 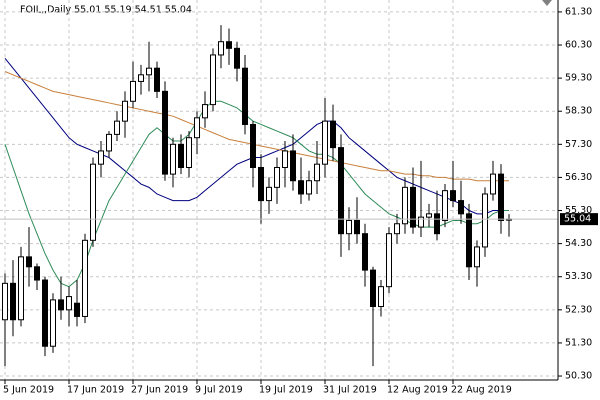 I want to click on x-tick-label: 5 Jun 2019, so click(x=28, y=390).